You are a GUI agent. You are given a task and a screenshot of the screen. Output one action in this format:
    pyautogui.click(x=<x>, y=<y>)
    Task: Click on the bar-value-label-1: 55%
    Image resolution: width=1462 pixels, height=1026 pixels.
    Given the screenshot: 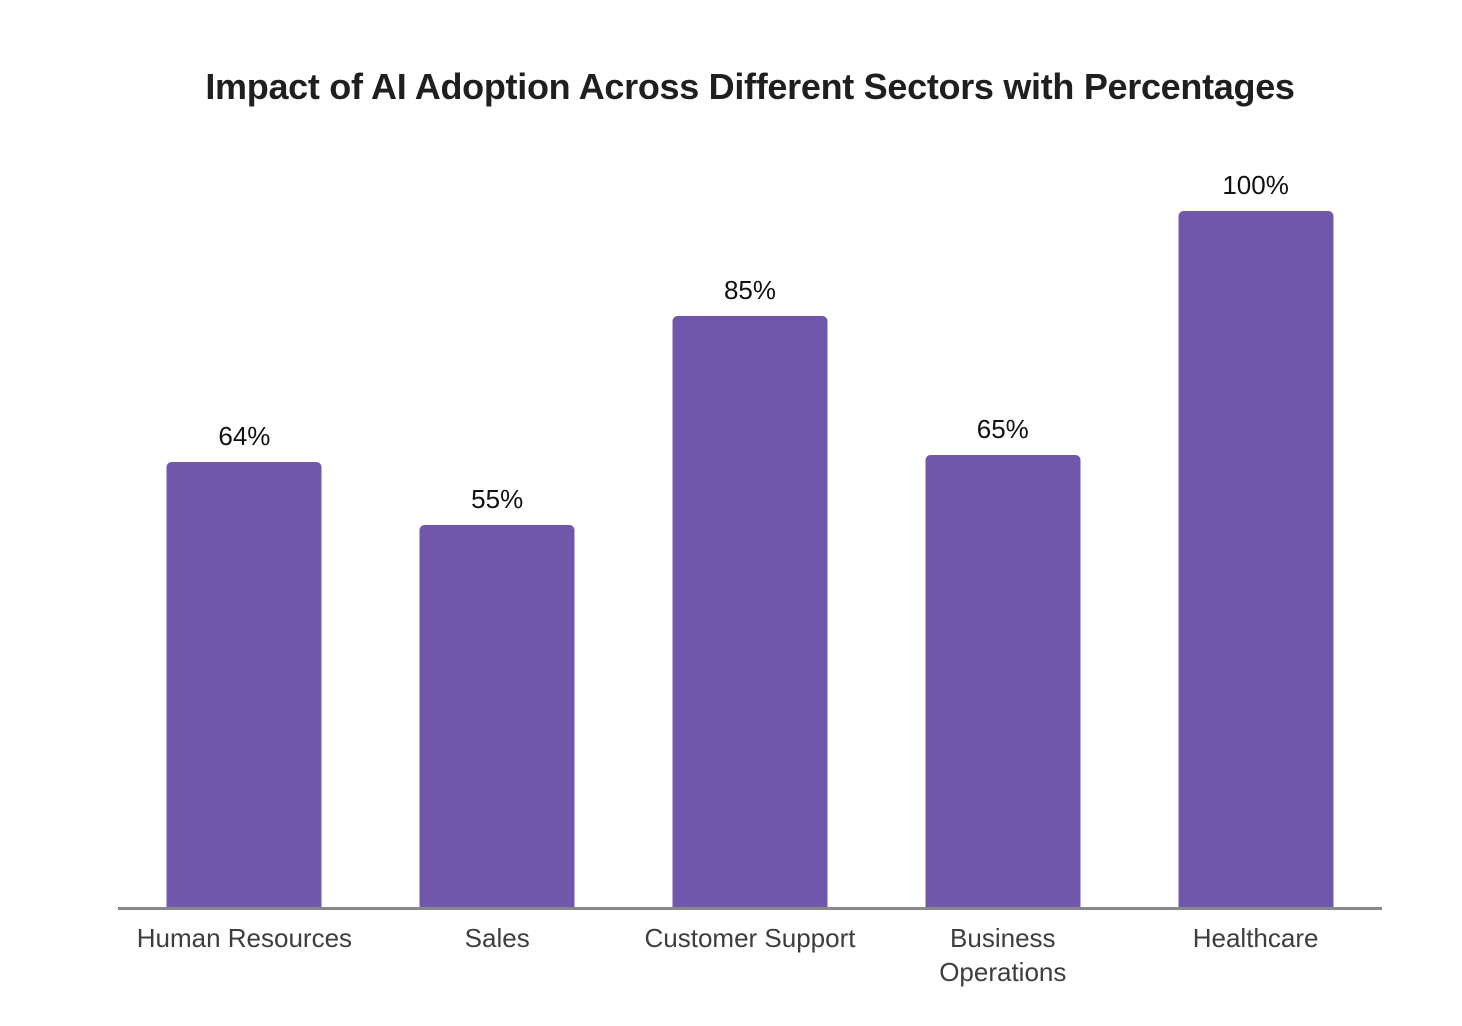 What is the action you would take?
    pyautogui.click(x=497, y=498)
    